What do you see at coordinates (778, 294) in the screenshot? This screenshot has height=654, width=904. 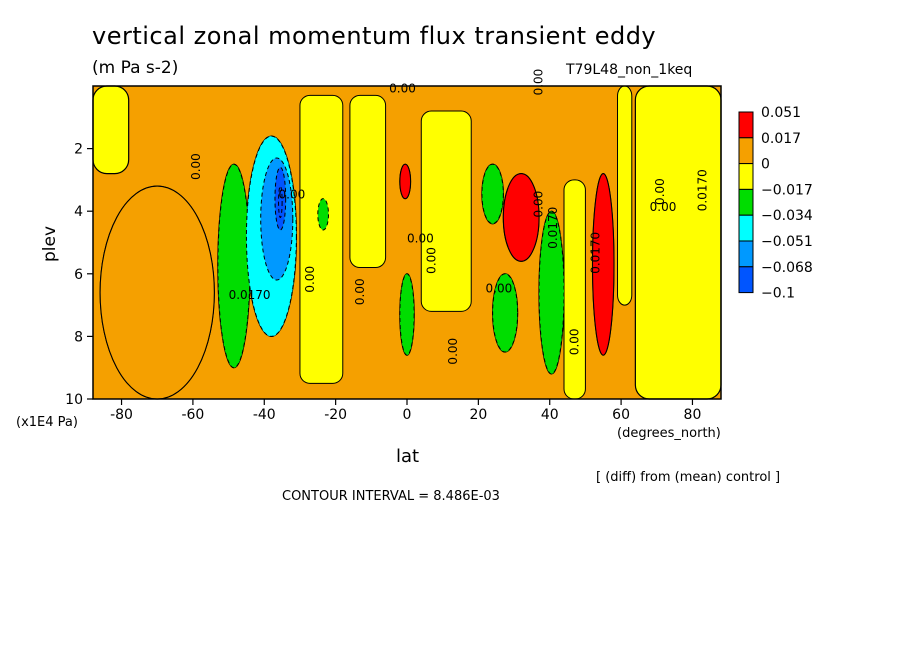 I see `colorbar-label: −0.1` at bounding box center [778, 294].